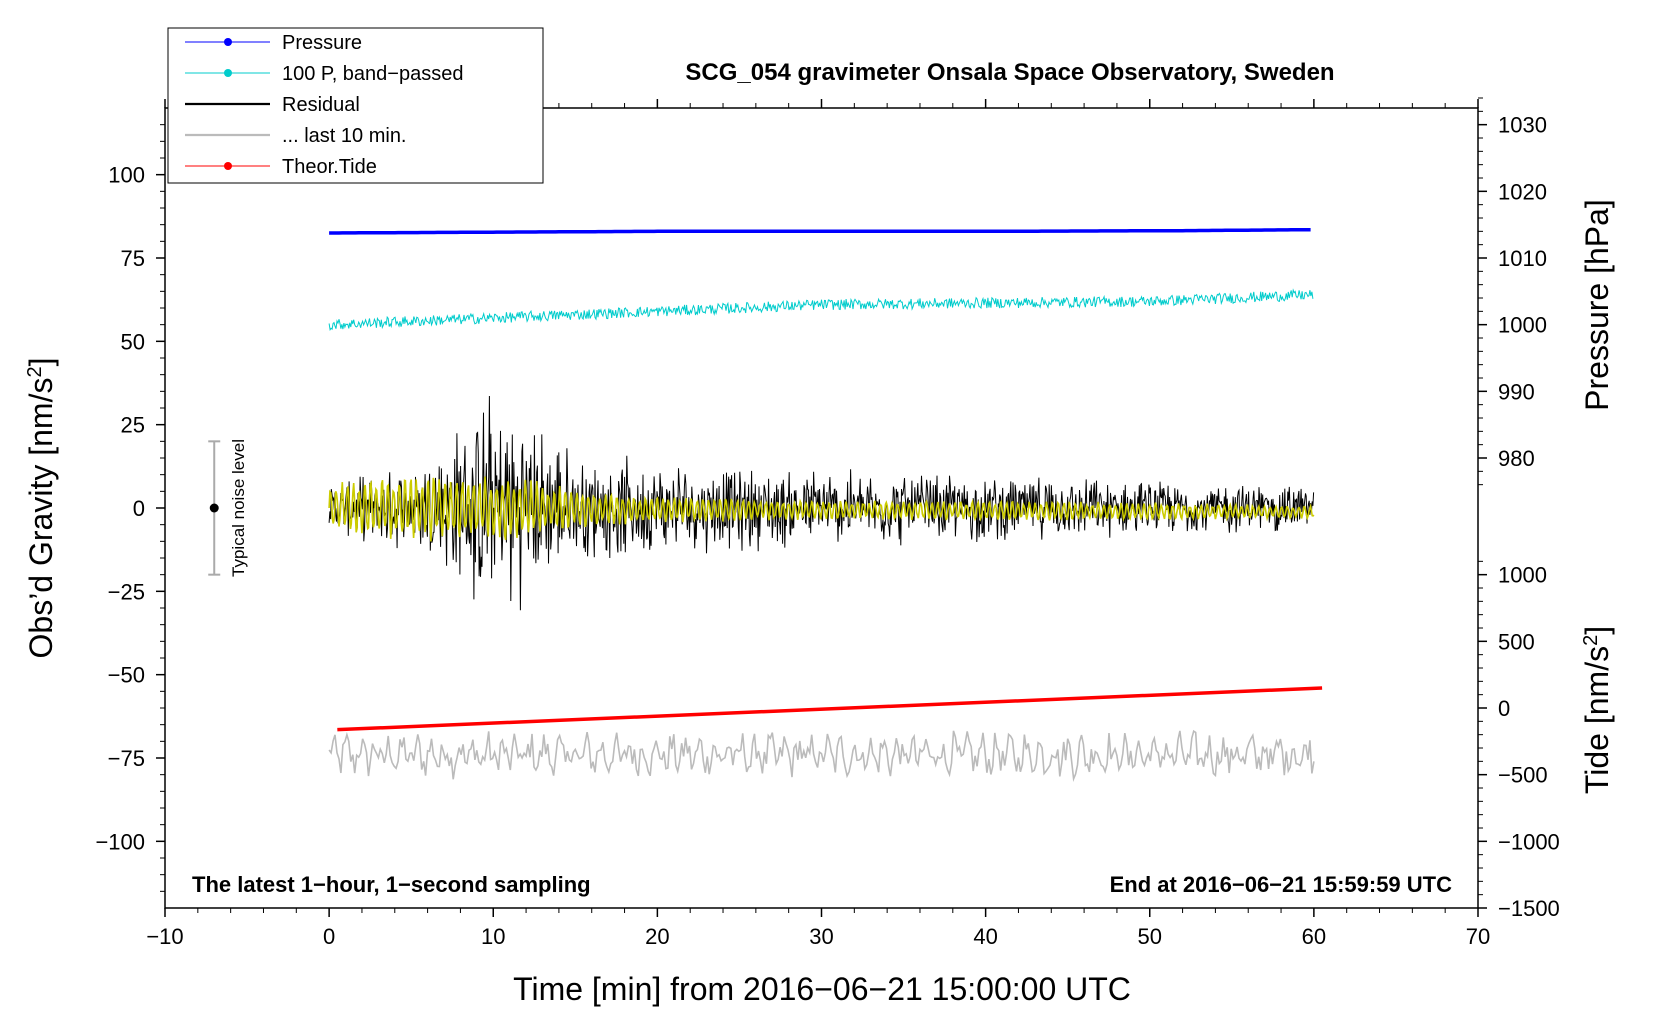  What do you see at coordinates (133, 341) in the screenshot?
I see `y-tick-label: 50` at bounding box center [133, 341].